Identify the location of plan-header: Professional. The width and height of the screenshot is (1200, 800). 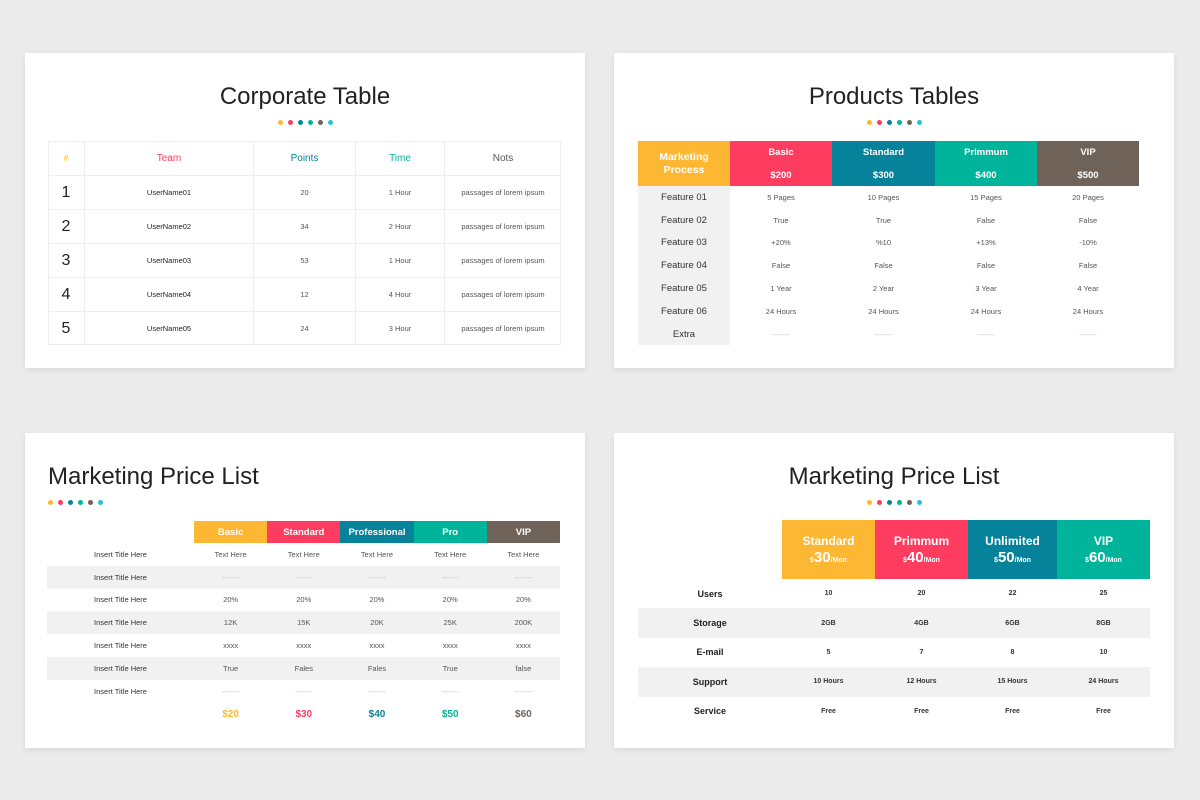
(377, 532).